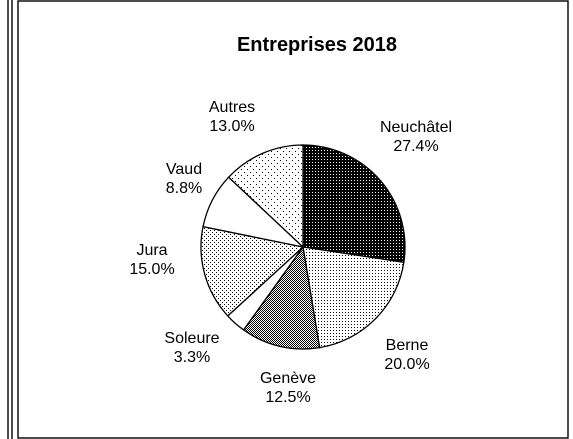 The height and width of the screenshot is (439, 573). Describe the element at coordinates (231, 126) in the screenshot. I see `slice-percent-label: 13.0%` at that location.